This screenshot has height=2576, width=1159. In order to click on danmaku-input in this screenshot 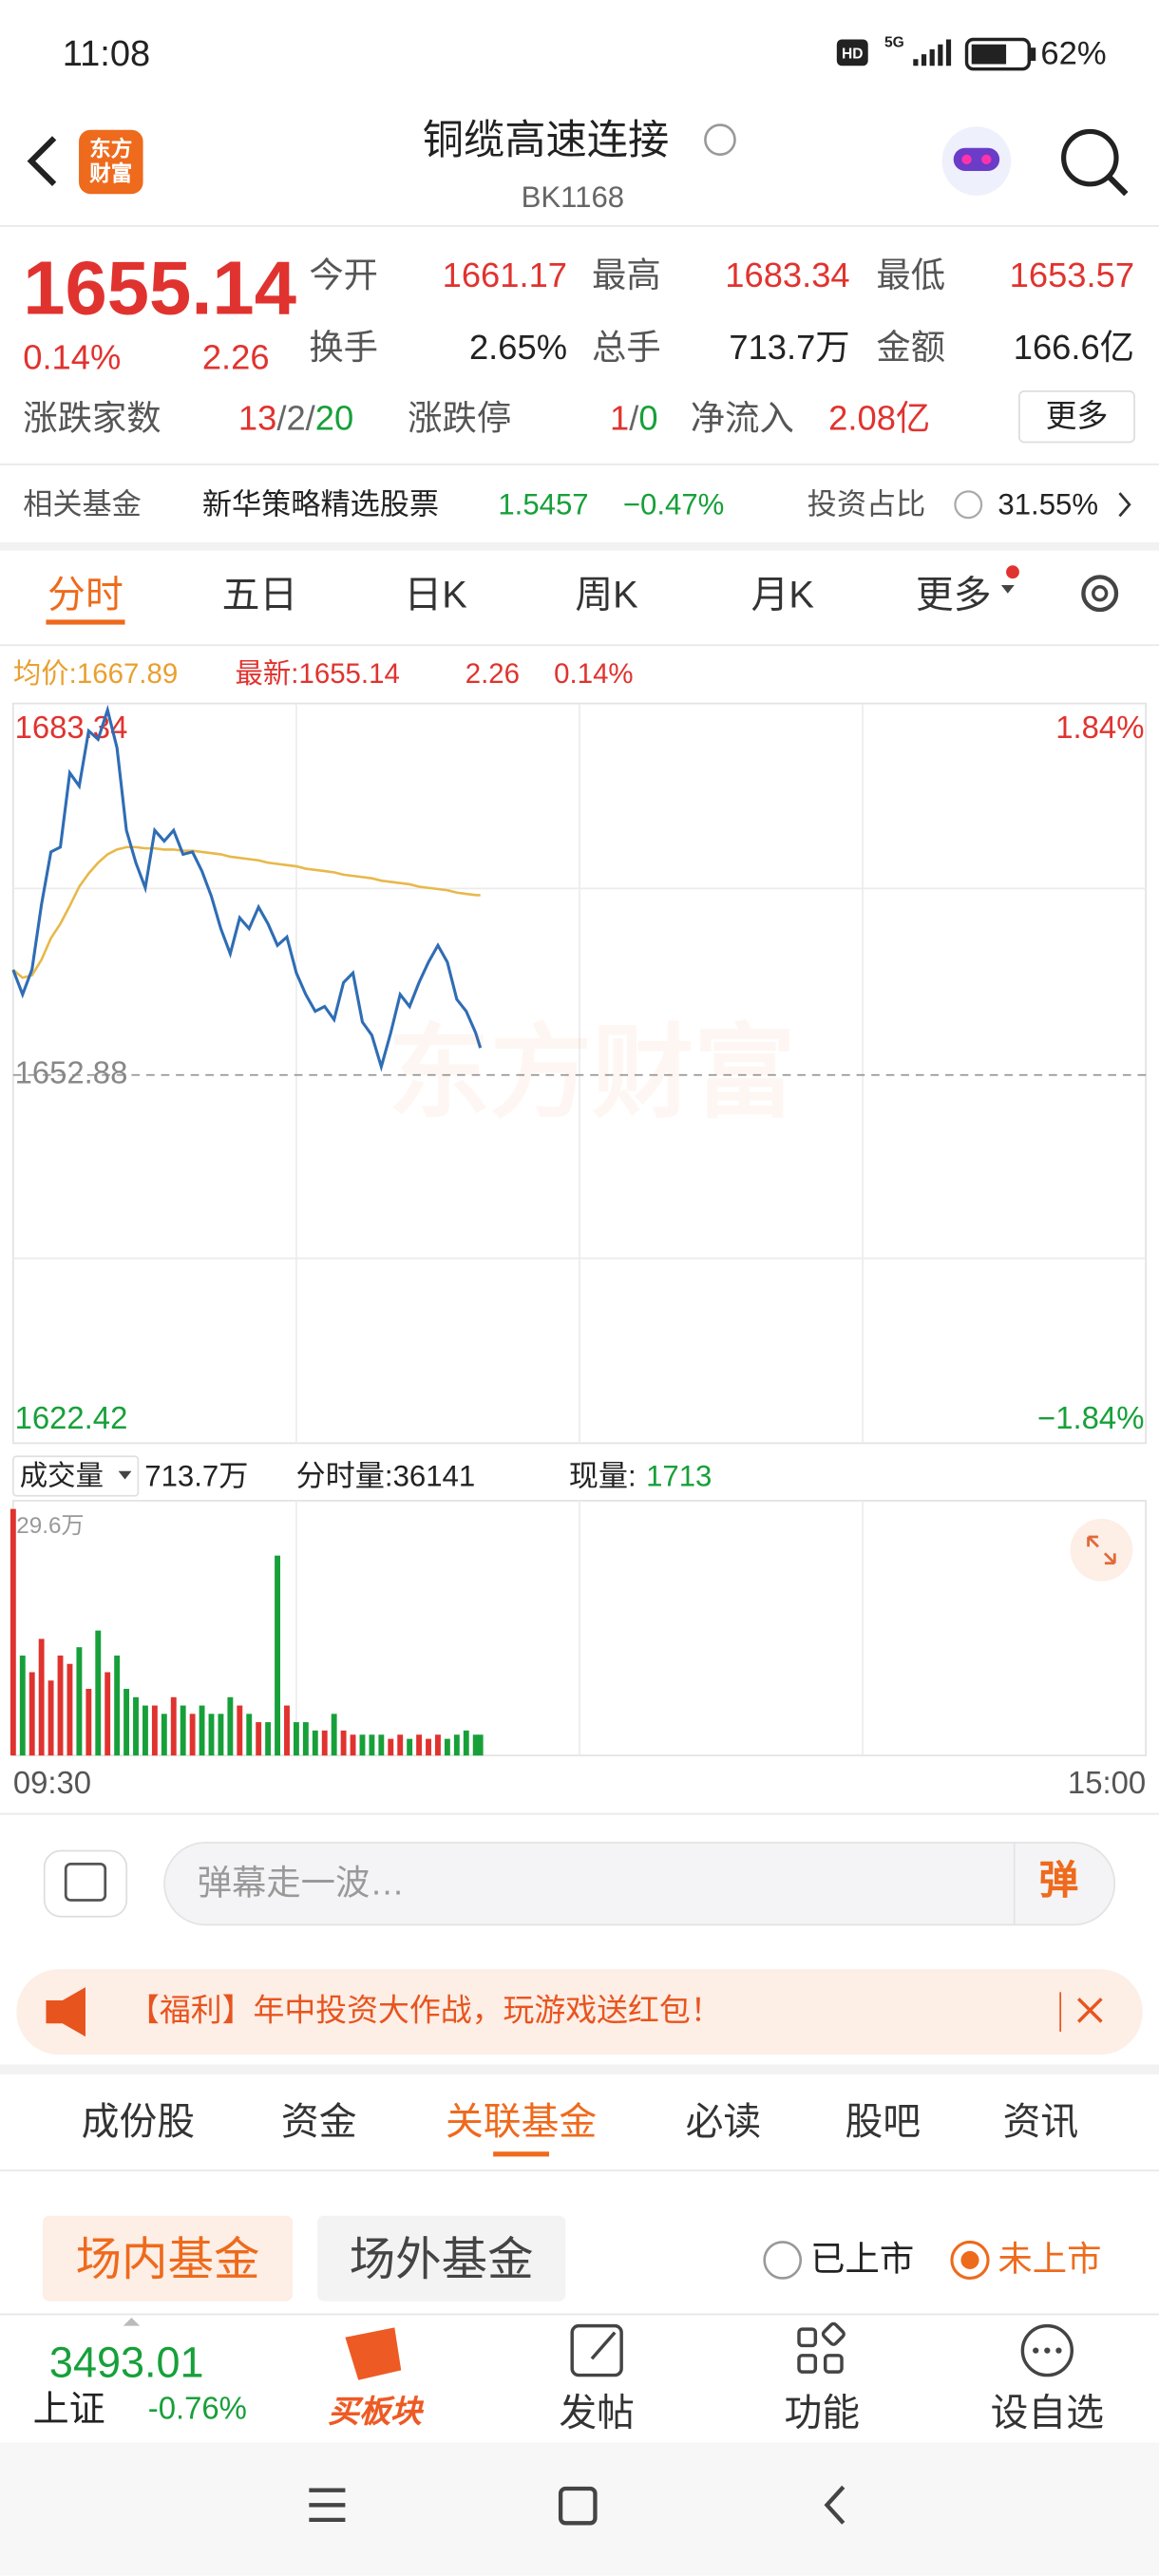, I will do `click(639, 1884)`.